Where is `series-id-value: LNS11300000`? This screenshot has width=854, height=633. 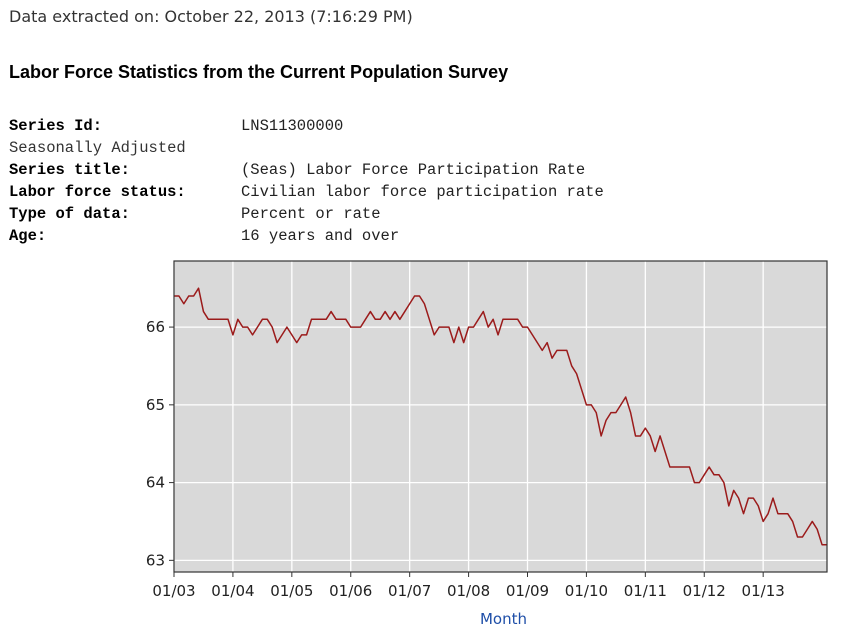
series-id-value: LNS11300000 is located at coordinates (292, 126).